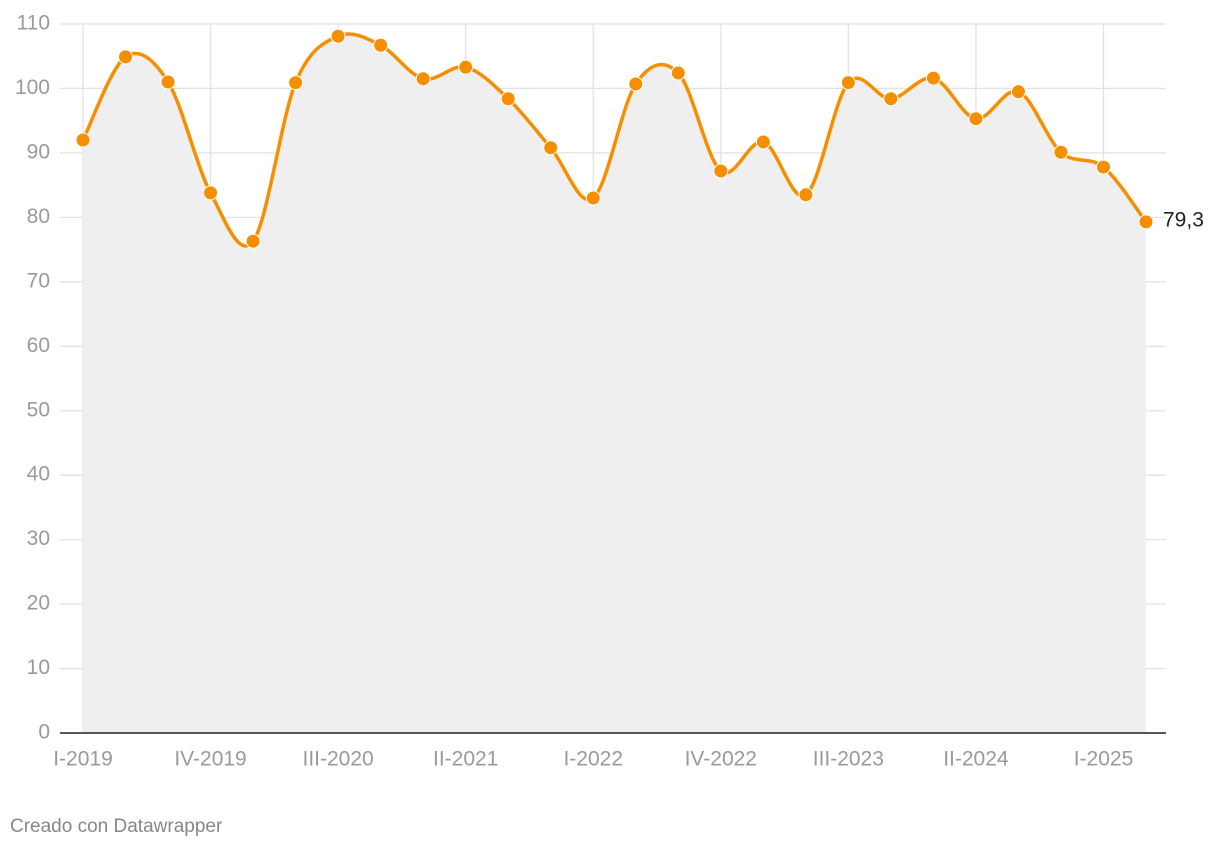  I want to click on y-tick-label: 100, so click(32, 87).